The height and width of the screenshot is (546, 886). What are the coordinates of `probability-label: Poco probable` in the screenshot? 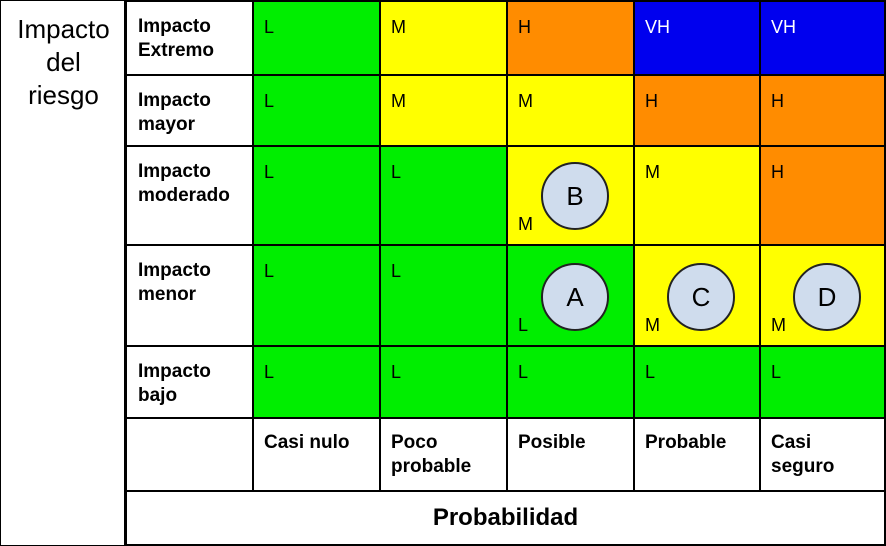 It's located at (443, 454).